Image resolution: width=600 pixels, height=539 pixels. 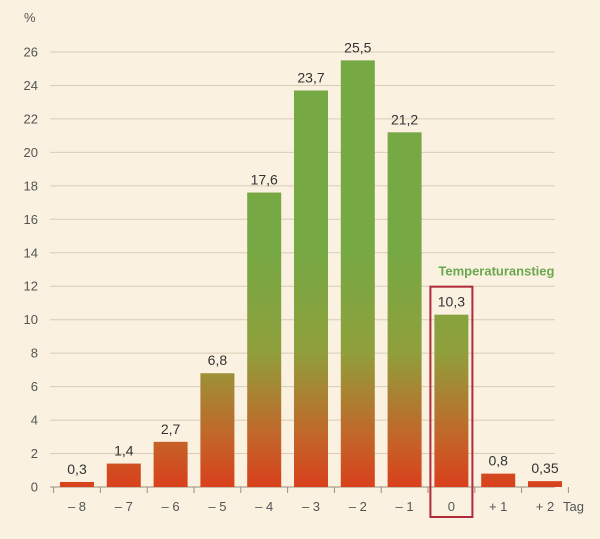 What do you see at coordinates (217, 506) in the screenshot?
I see `x-tick-label: – 5` at bounding box center [217, 506].